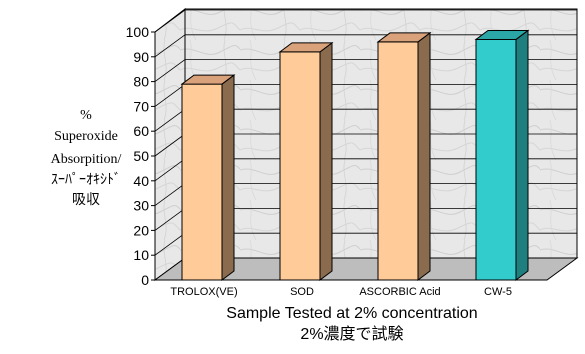 This screenshot has width=585, height=354. I want to click on y-axis-title-line: Absorpition/, so click(86, 159).